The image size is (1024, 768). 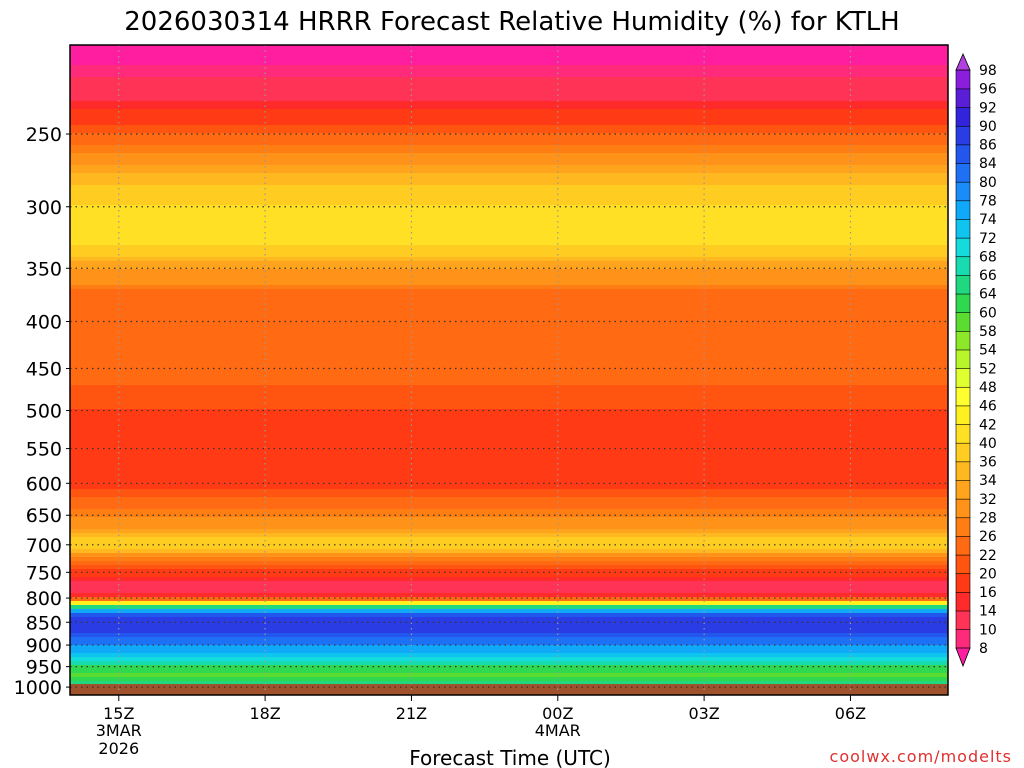 What do you see at coordinates (963, 657) in the screenshot?
I see `colorbar-min-arrow` at bounding box center [963, 657].